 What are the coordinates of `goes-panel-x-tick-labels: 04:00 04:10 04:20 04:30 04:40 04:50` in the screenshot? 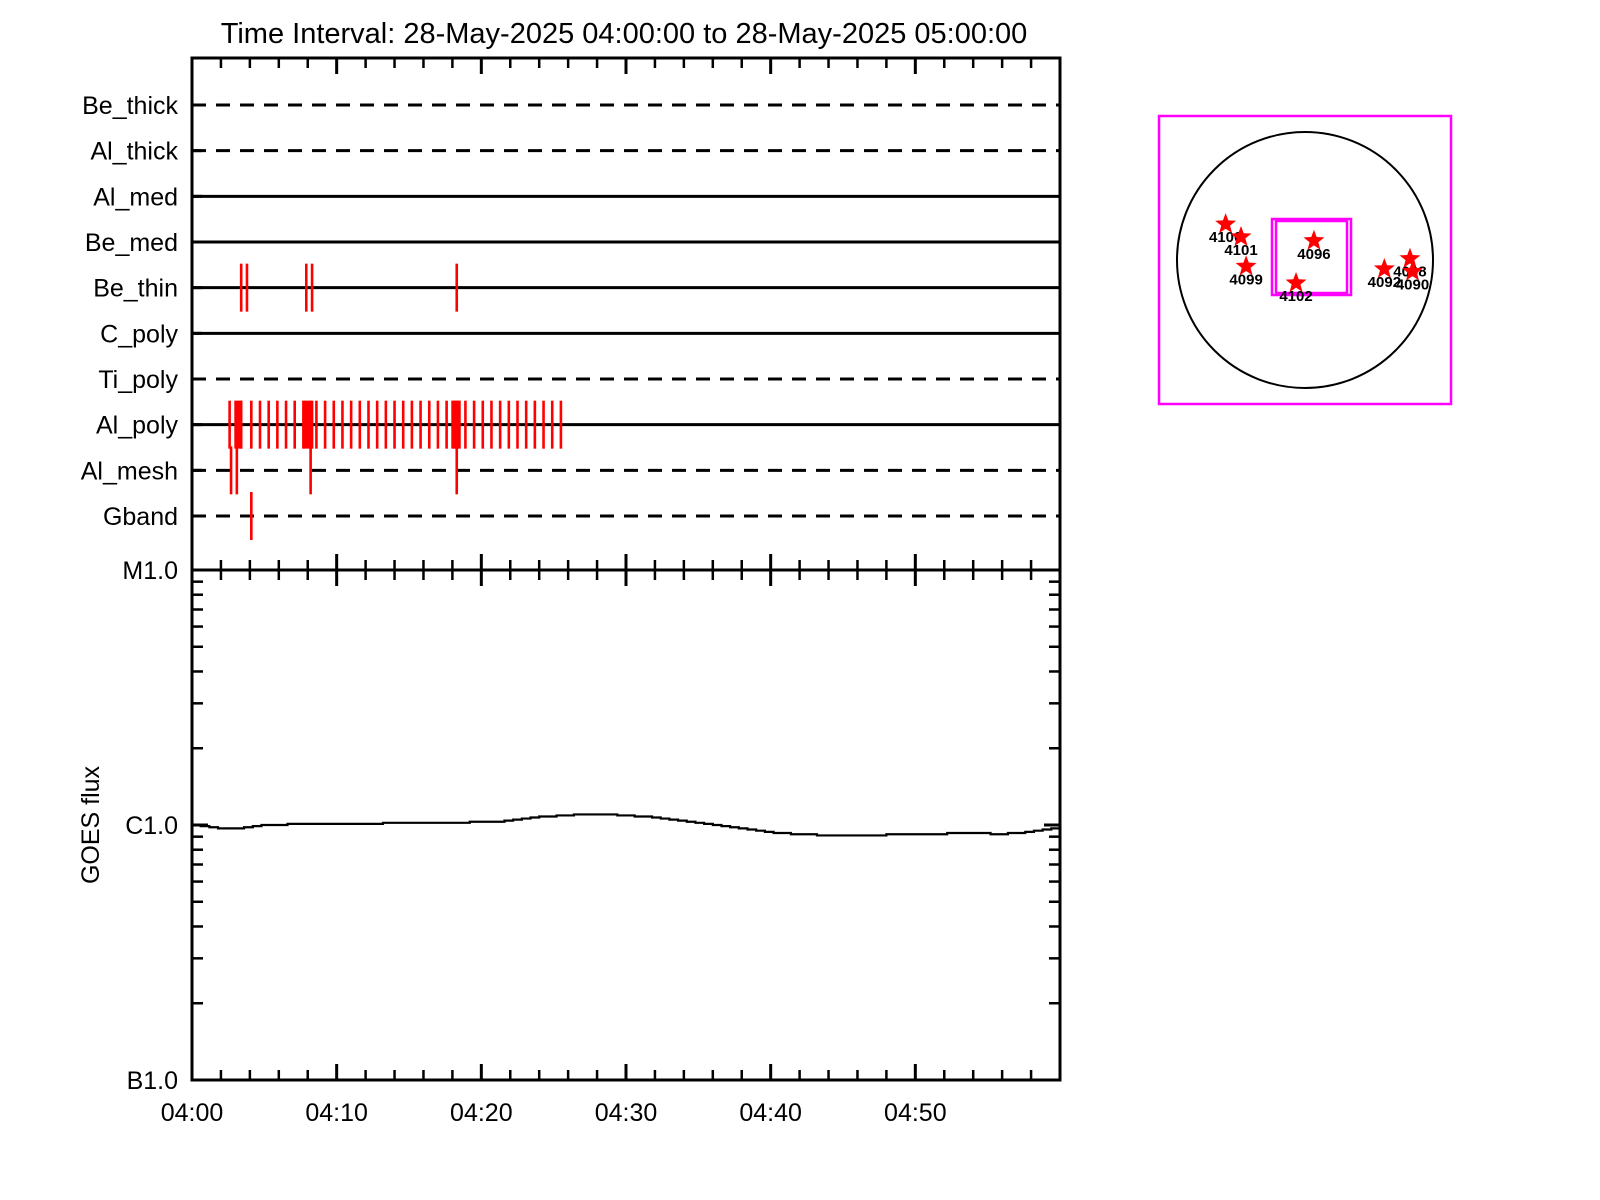 It's located at (554, 1113).